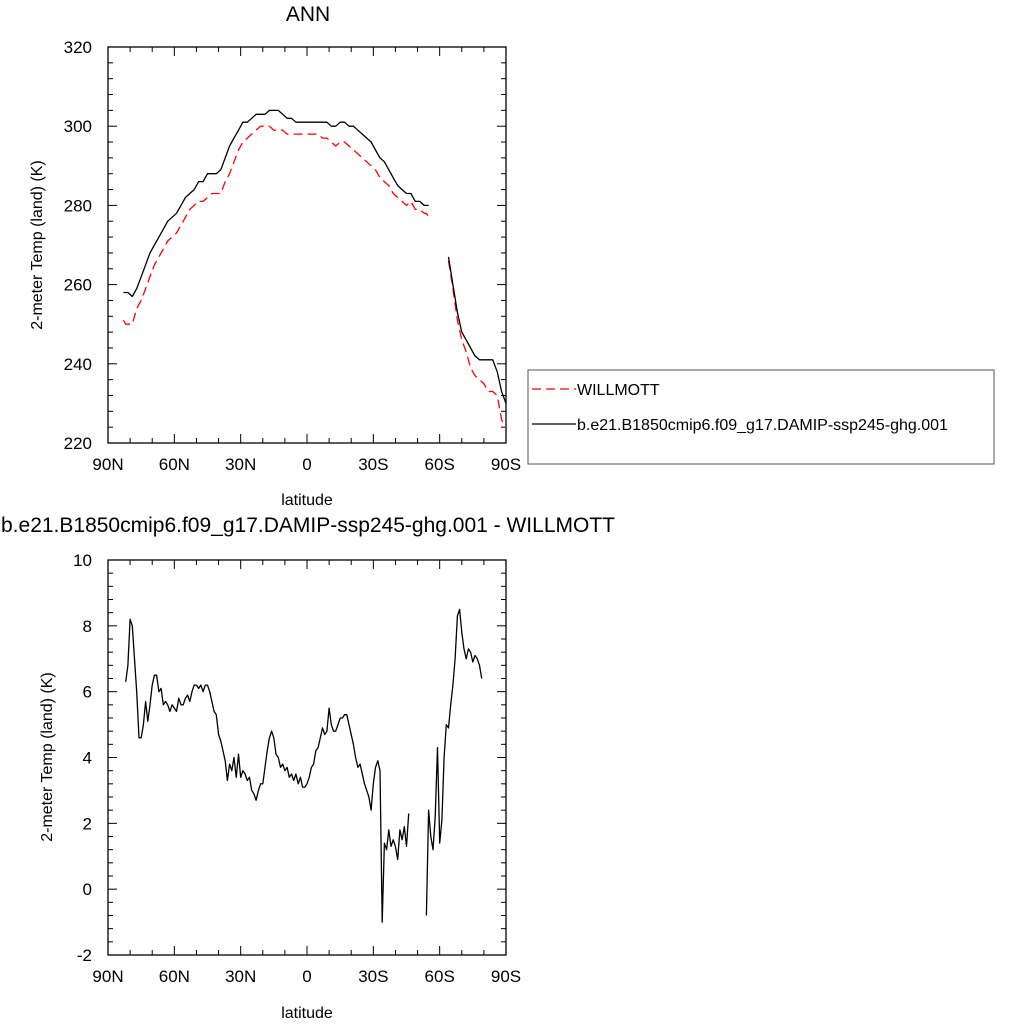 This screenshot has height=1024, width=1024. Describe the element at coordinates (82, 560) in the screenshot. I see `bottom-y-tick-label: 10` at that location.